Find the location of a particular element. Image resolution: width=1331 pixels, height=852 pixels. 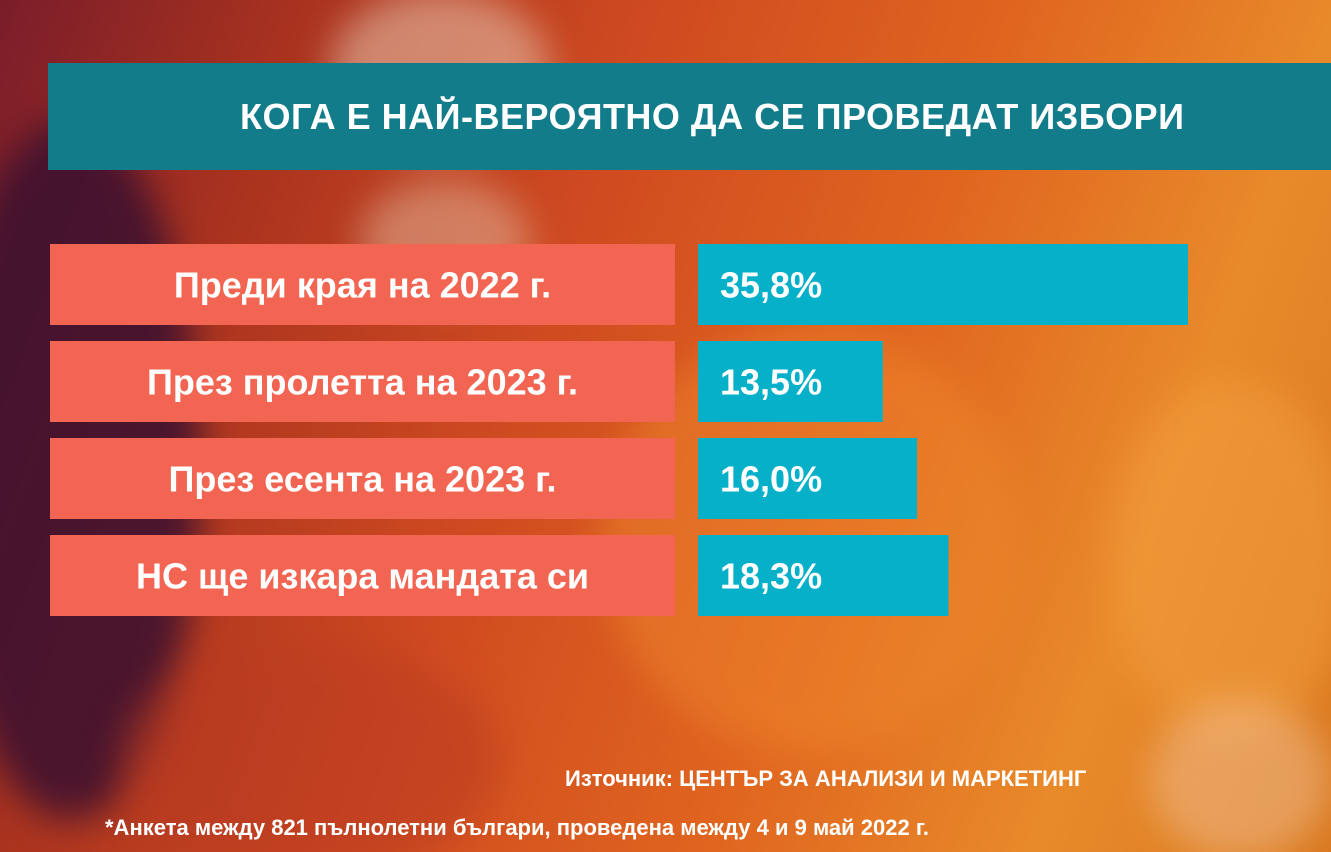

category-label: През есента на 2023 г. is located at coordinates (362, 479).